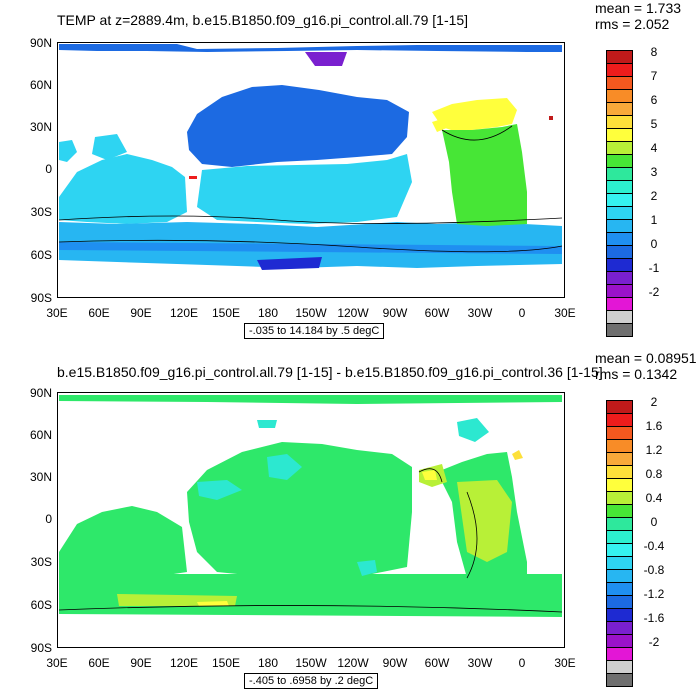 This screenshot has height=700, width=700. I want to click on atlantic-region, so click(484, 175).